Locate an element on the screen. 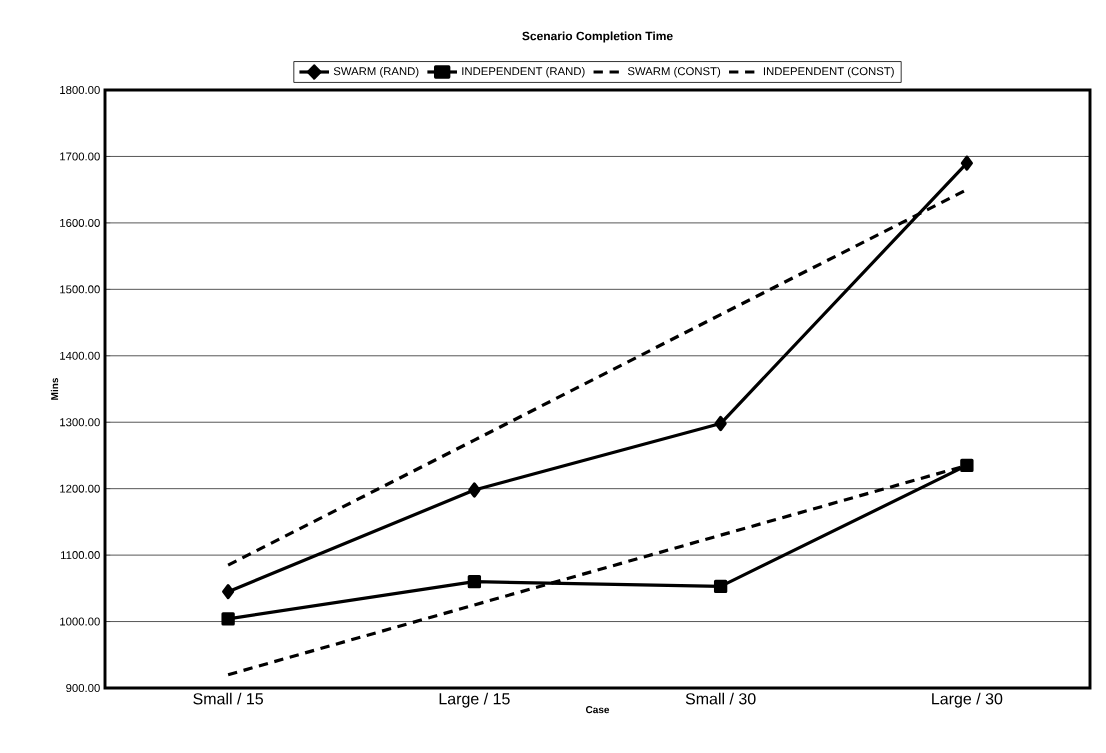 The image size is (1106, 753). y-tick-label: 900.00 is located at coordinates (83, 688).